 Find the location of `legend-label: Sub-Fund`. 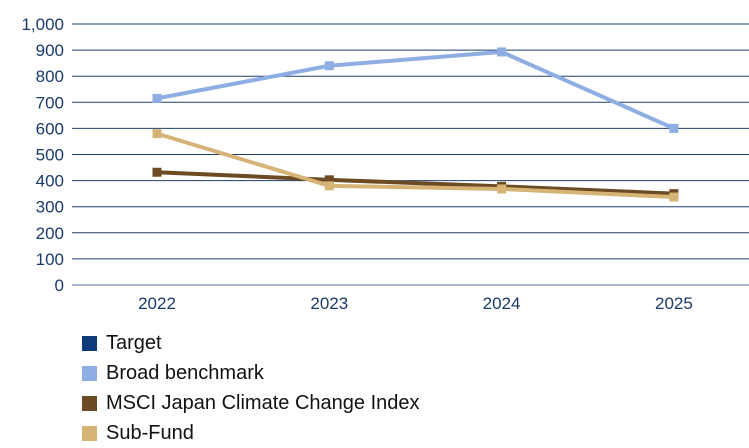

legend-label: Sub-Fund is located at coordinates (150, 432).